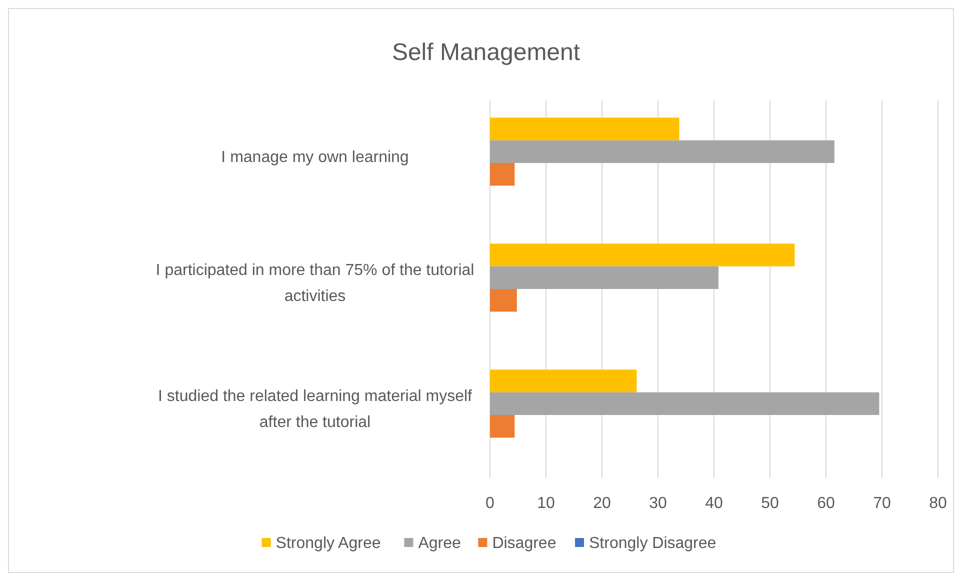 The width and height of the screenshot is (962, 581). What do you see at coordinates (546, 503) in the screenshot?
I see `x-tick-label: 10` at bounding box center [546, 503].